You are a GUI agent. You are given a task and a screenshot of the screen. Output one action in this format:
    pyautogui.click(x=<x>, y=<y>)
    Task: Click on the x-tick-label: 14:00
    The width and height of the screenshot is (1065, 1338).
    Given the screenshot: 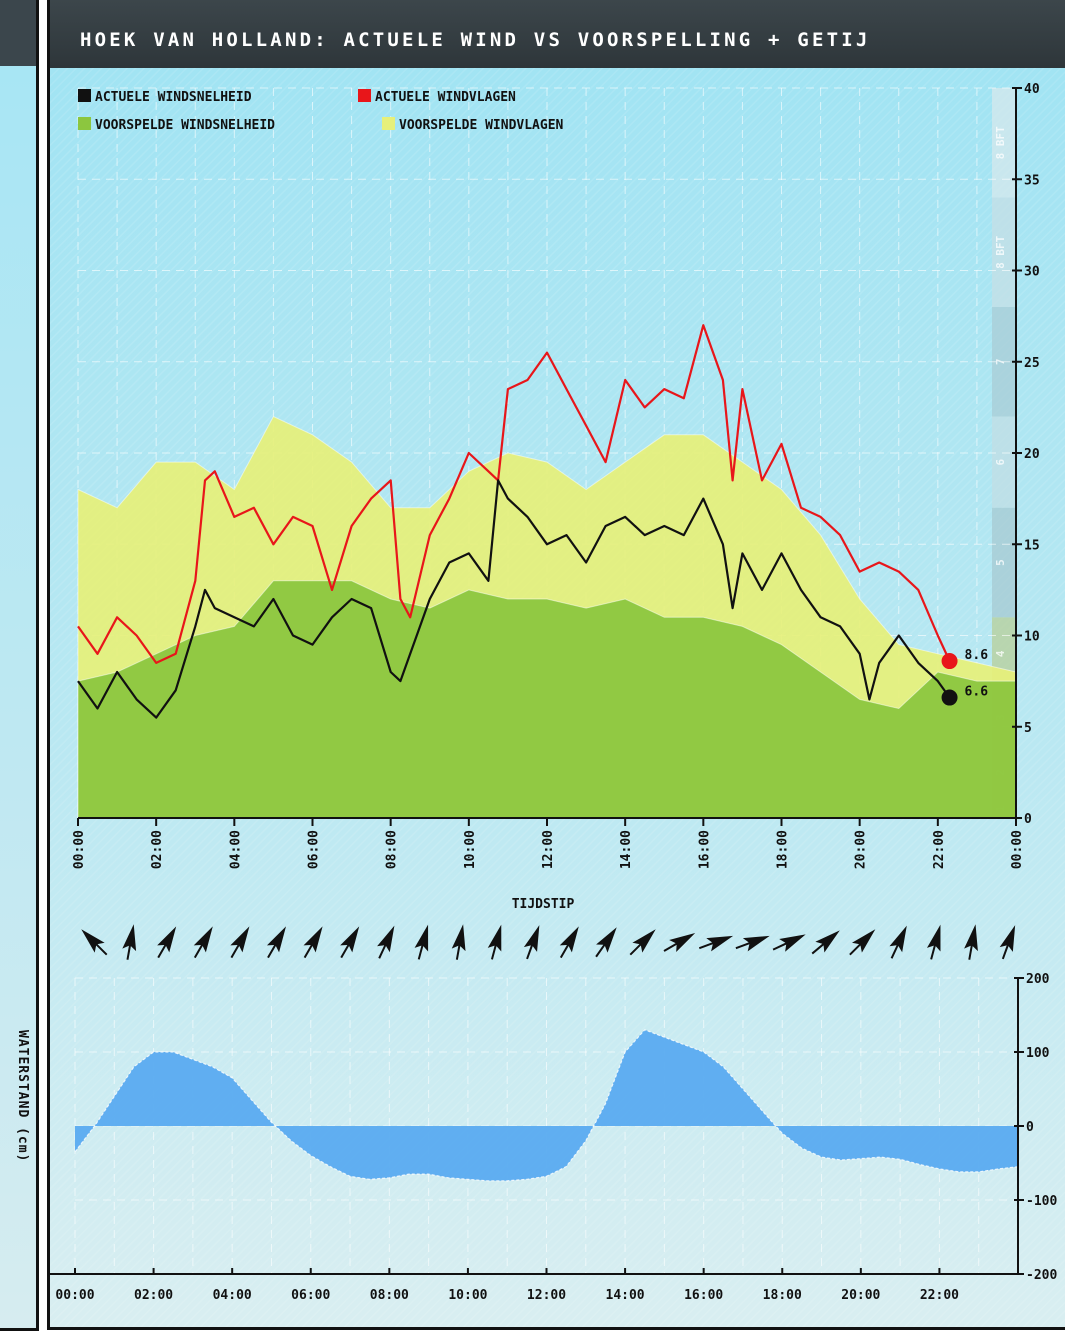 What is the action you would take?
    pyautogui.click(x=626, y=849)
    